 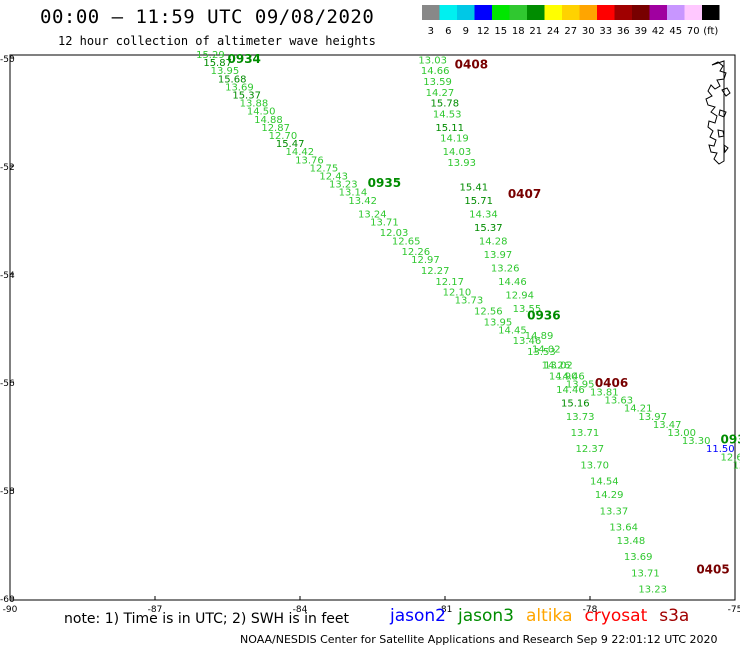 I want to click on wave-height-value: 14.28, so click(x=493, y=241).